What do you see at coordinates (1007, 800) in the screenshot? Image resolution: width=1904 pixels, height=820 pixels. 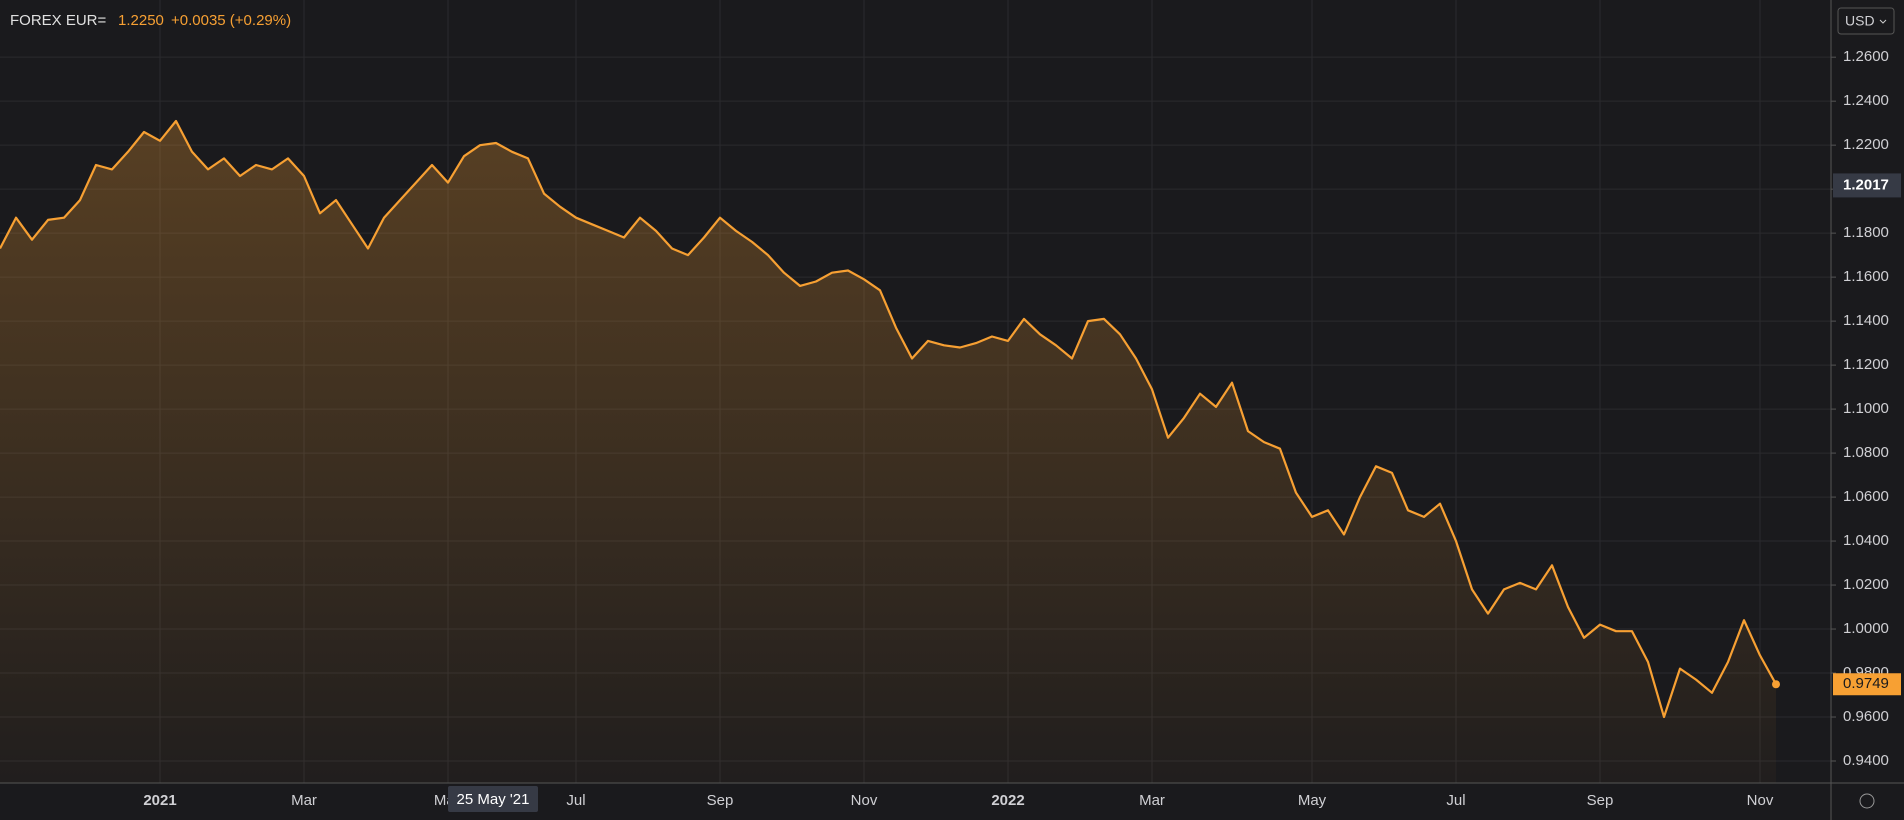 I see `x-tick-label: 2022` at bounding box center [1007, 800].